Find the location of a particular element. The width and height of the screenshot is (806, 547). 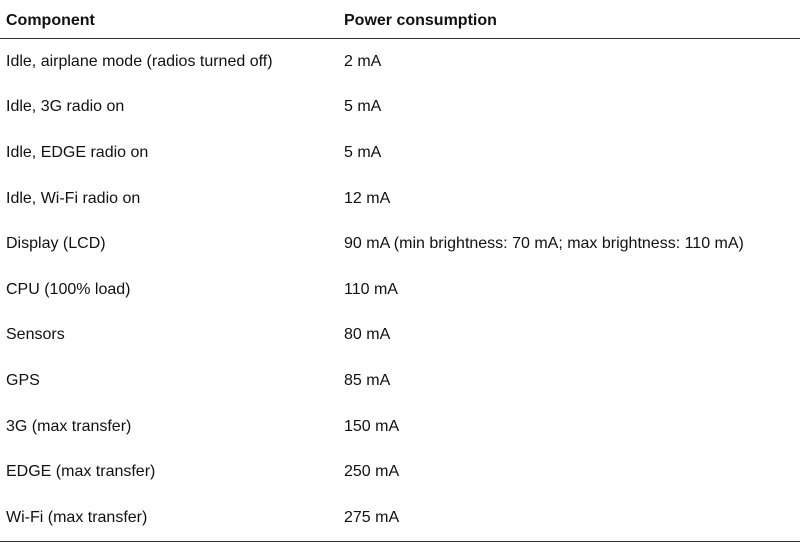

table-row: 3G (max transfer) 150 mA is located at coordinates (400, 427).